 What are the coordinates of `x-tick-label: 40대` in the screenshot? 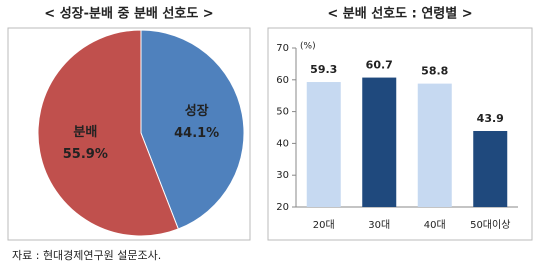 It's located at (435, 225).